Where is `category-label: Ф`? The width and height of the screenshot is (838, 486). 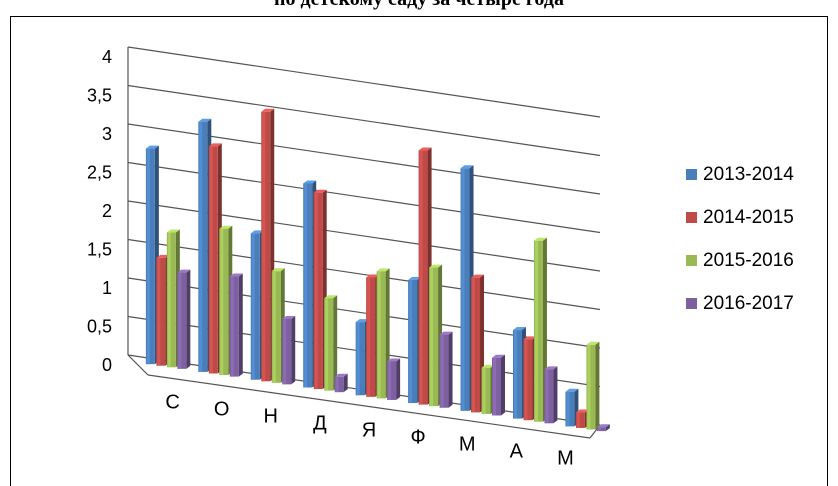 category-label: Ф is located at coordinates (418, 438).